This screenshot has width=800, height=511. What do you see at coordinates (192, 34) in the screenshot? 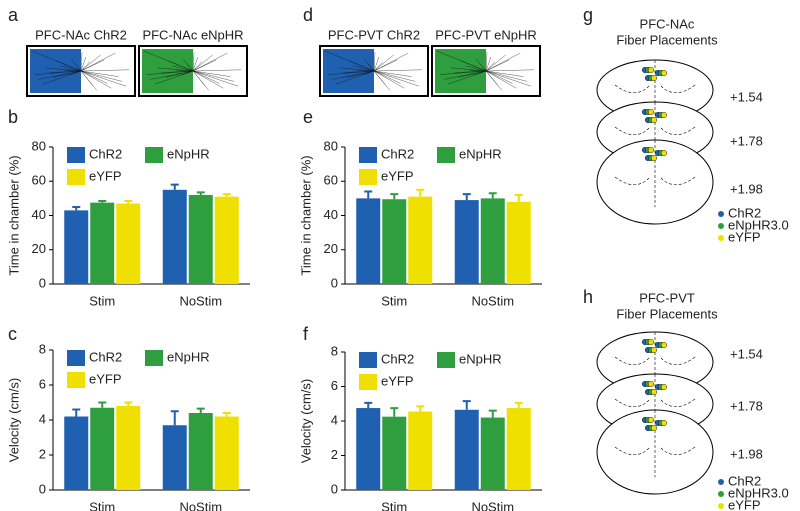
I see `trajectory-title: PFC-NAc eNpHR` at bounding box center [192, 34].